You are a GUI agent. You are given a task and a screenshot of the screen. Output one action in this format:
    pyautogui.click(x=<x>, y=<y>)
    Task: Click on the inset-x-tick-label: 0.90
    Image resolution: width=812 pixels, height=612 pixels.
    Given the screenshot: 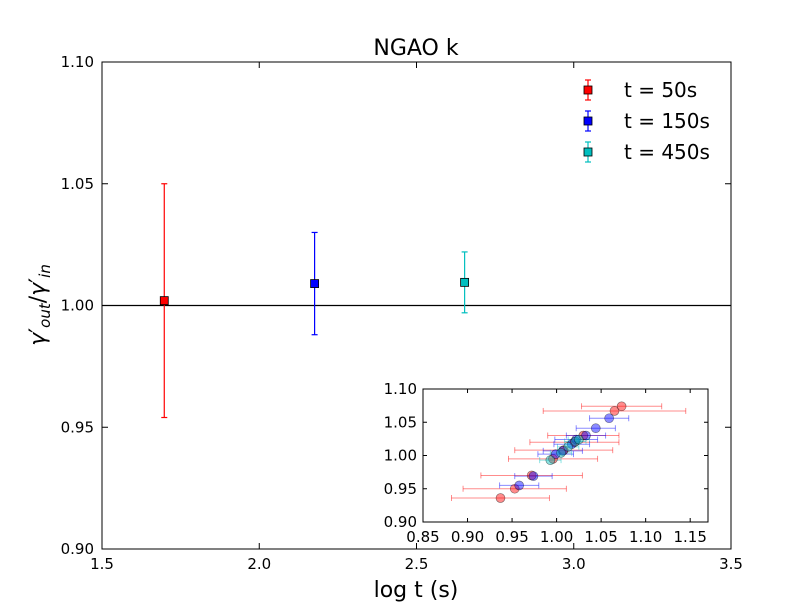 What is the action you would take?
    pyautogui.click(x=467, y=537)
    